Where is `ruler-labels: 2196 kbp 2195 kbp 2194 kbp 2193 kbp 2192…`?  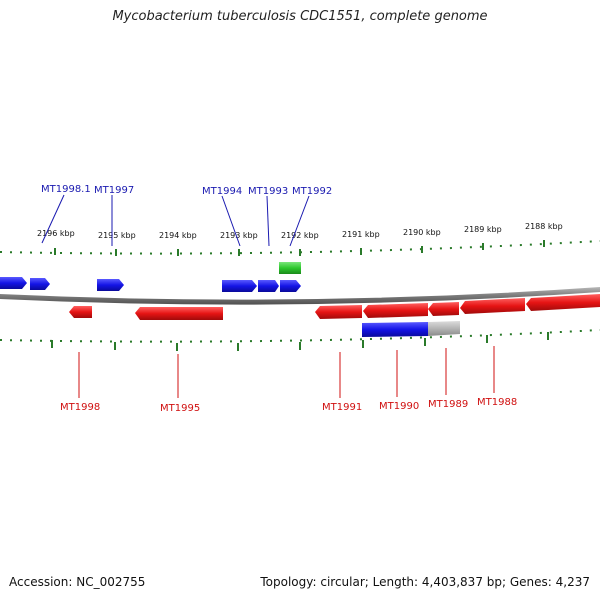
ruler-labels: 2196 kbp 2195 kbp 2194 kbp 2193 kbp 2192… is located at coordinates (300, 231).